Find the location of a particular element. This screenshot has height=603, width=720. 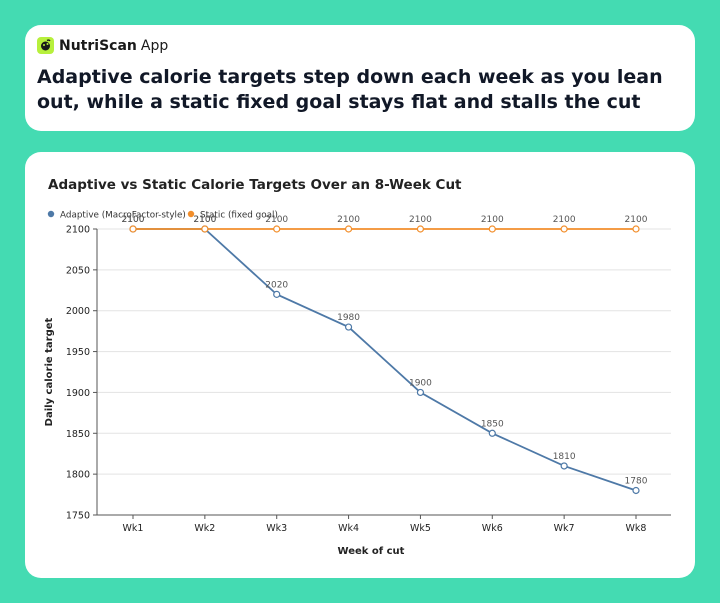

x-tick-label: Wk1 is located at coordinates (133, 528).